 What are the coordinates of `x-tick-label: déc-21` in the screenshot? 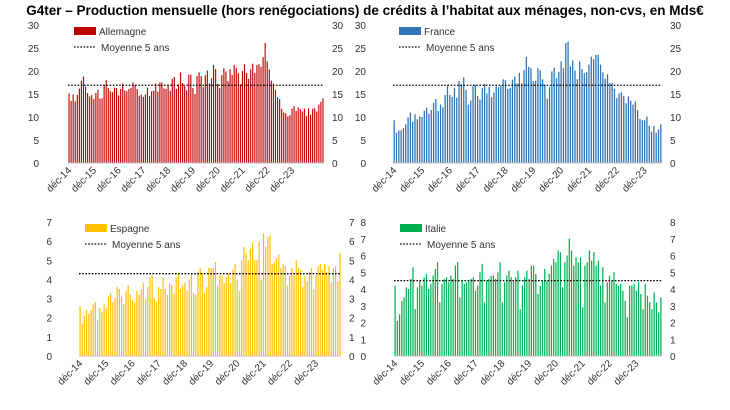 It's located at (254, 373).